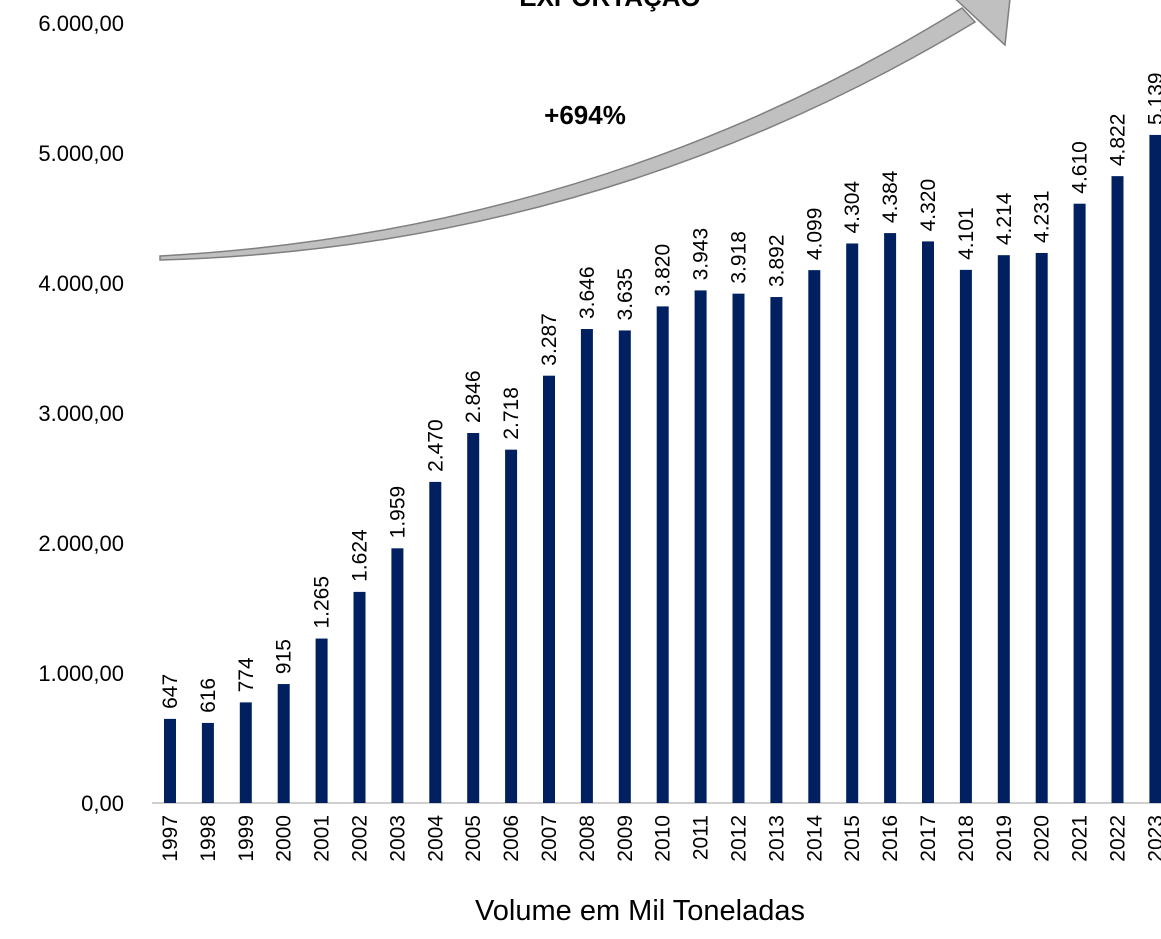  Describe the element at coordinates (739, 257) in the screenshot. I see `data-label: 3.918` at that location.